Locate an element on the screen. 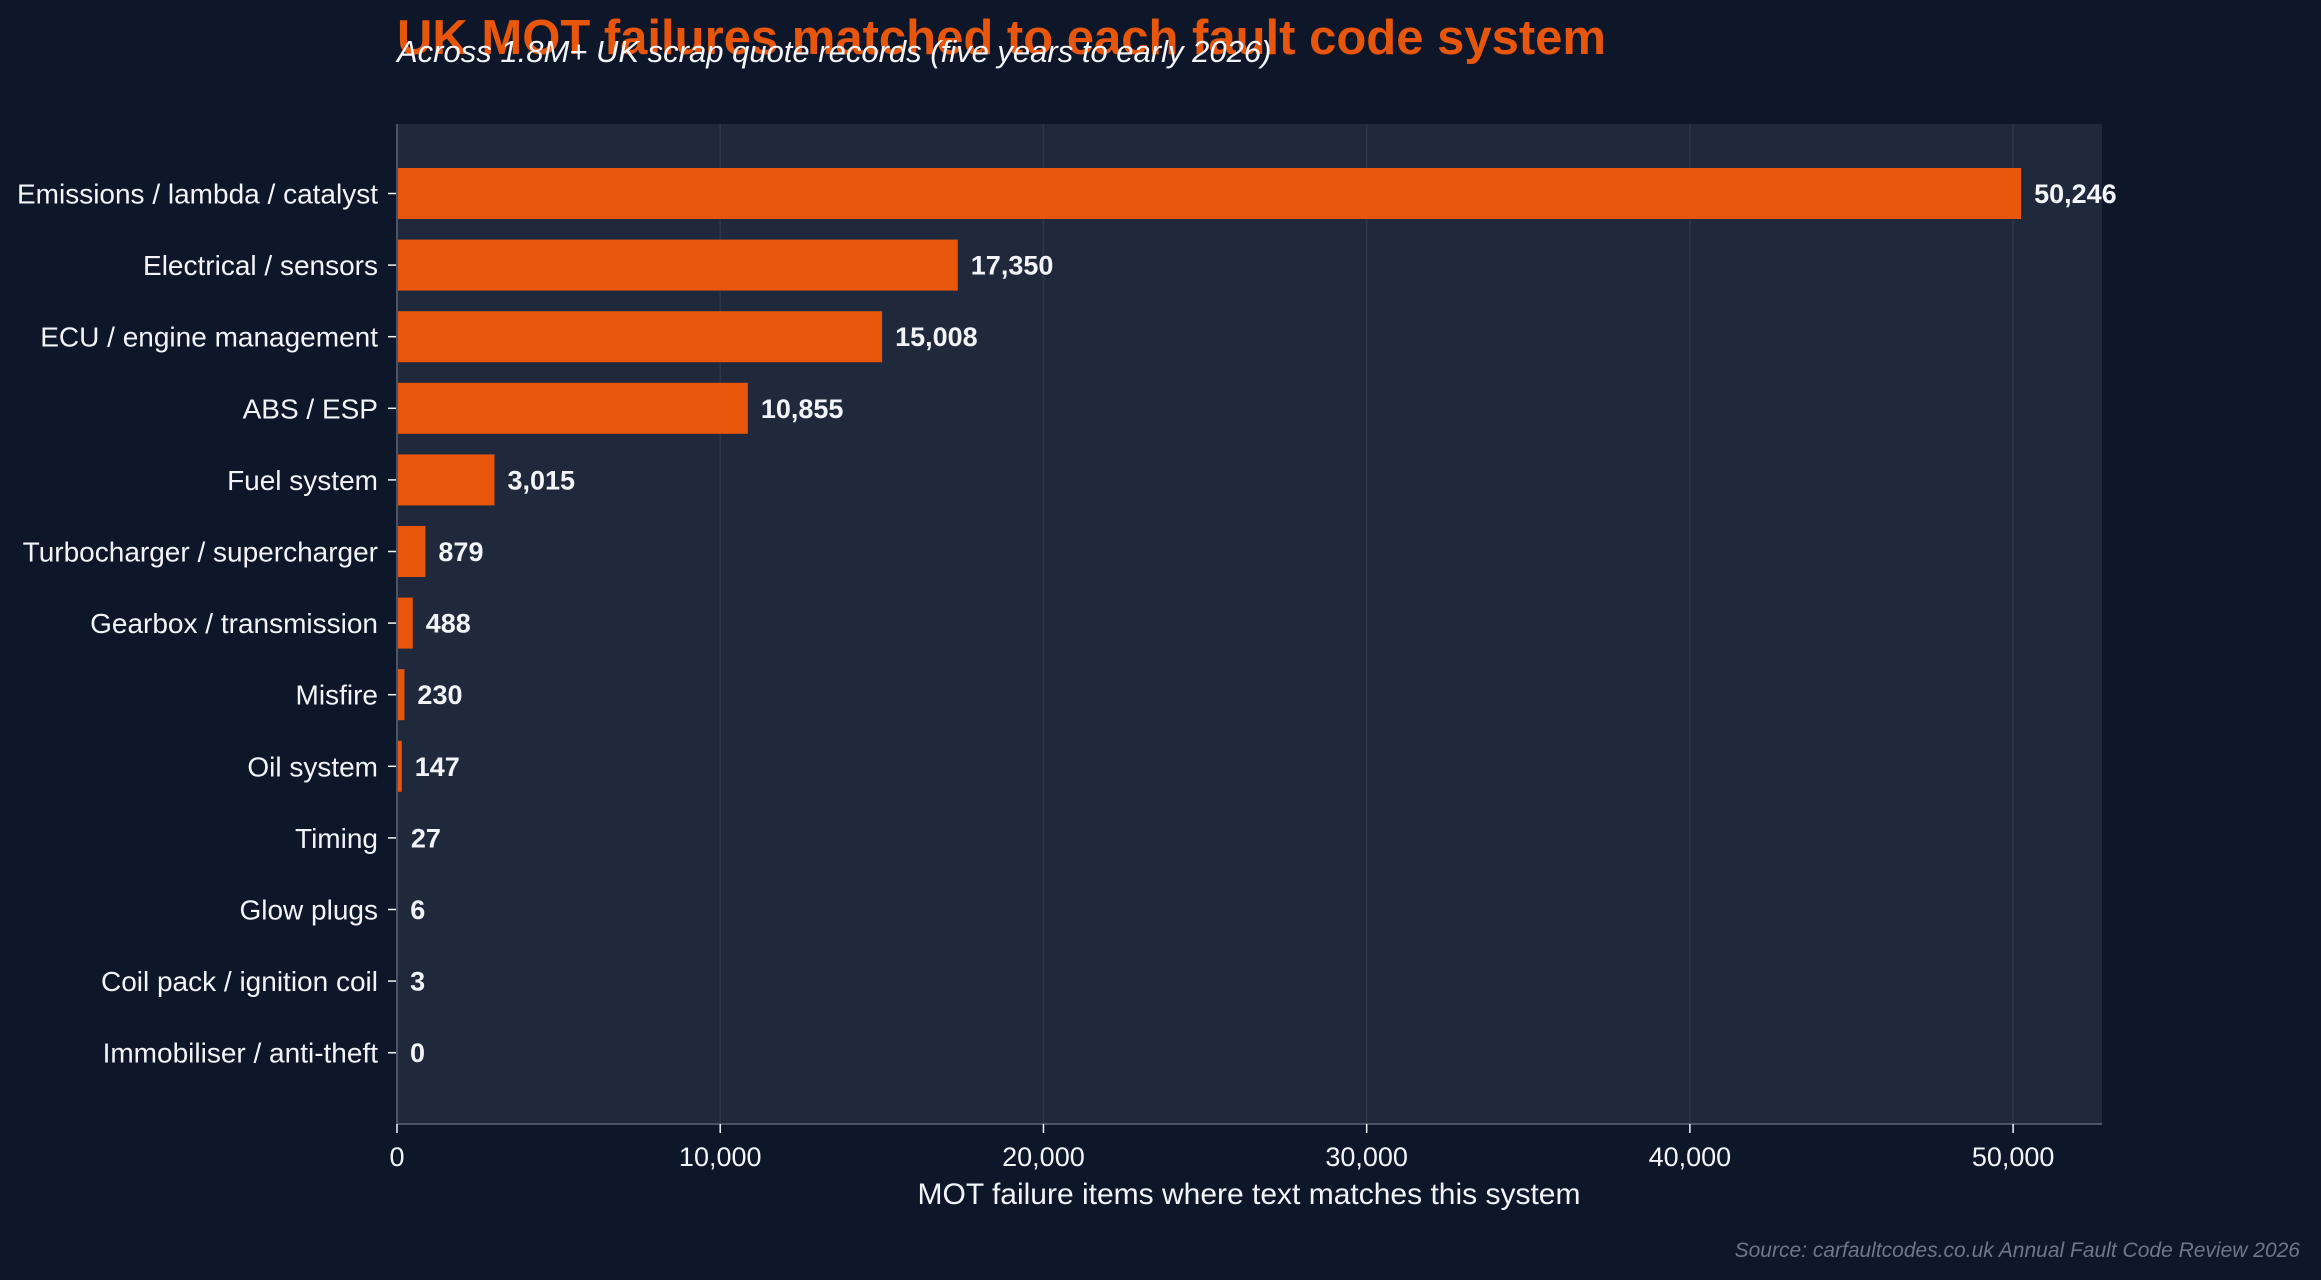  category-label: Fuel system is located at coordinates (302, 480).